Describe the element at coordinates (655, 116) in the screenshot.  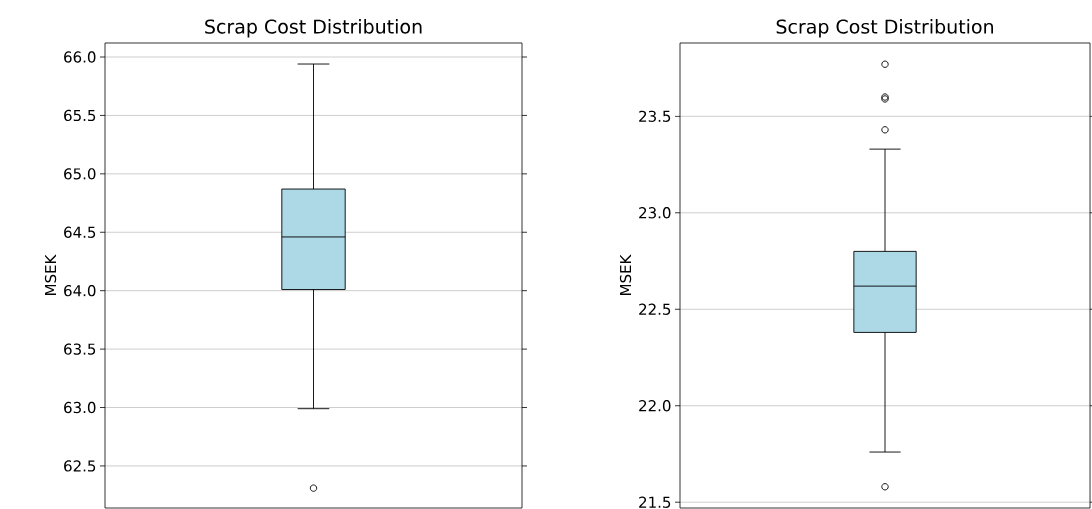
I see `y-tick-label: 23.5` at that location.